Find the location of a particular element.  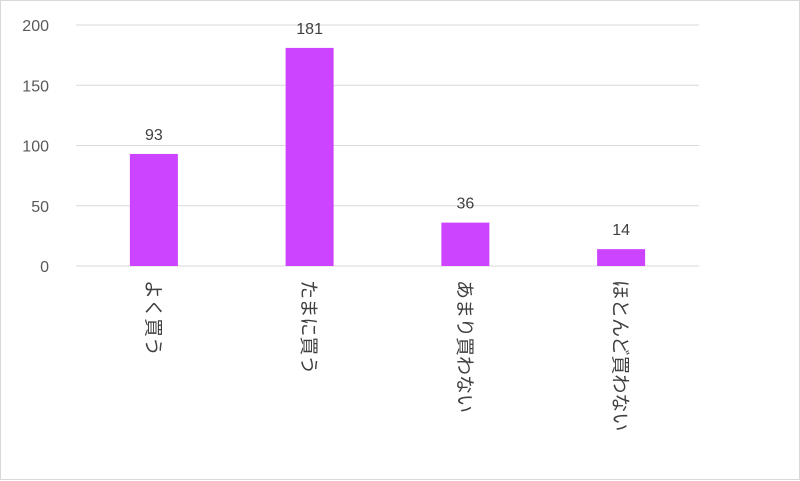

data-label: 181 is located at coordinates (309, 29).